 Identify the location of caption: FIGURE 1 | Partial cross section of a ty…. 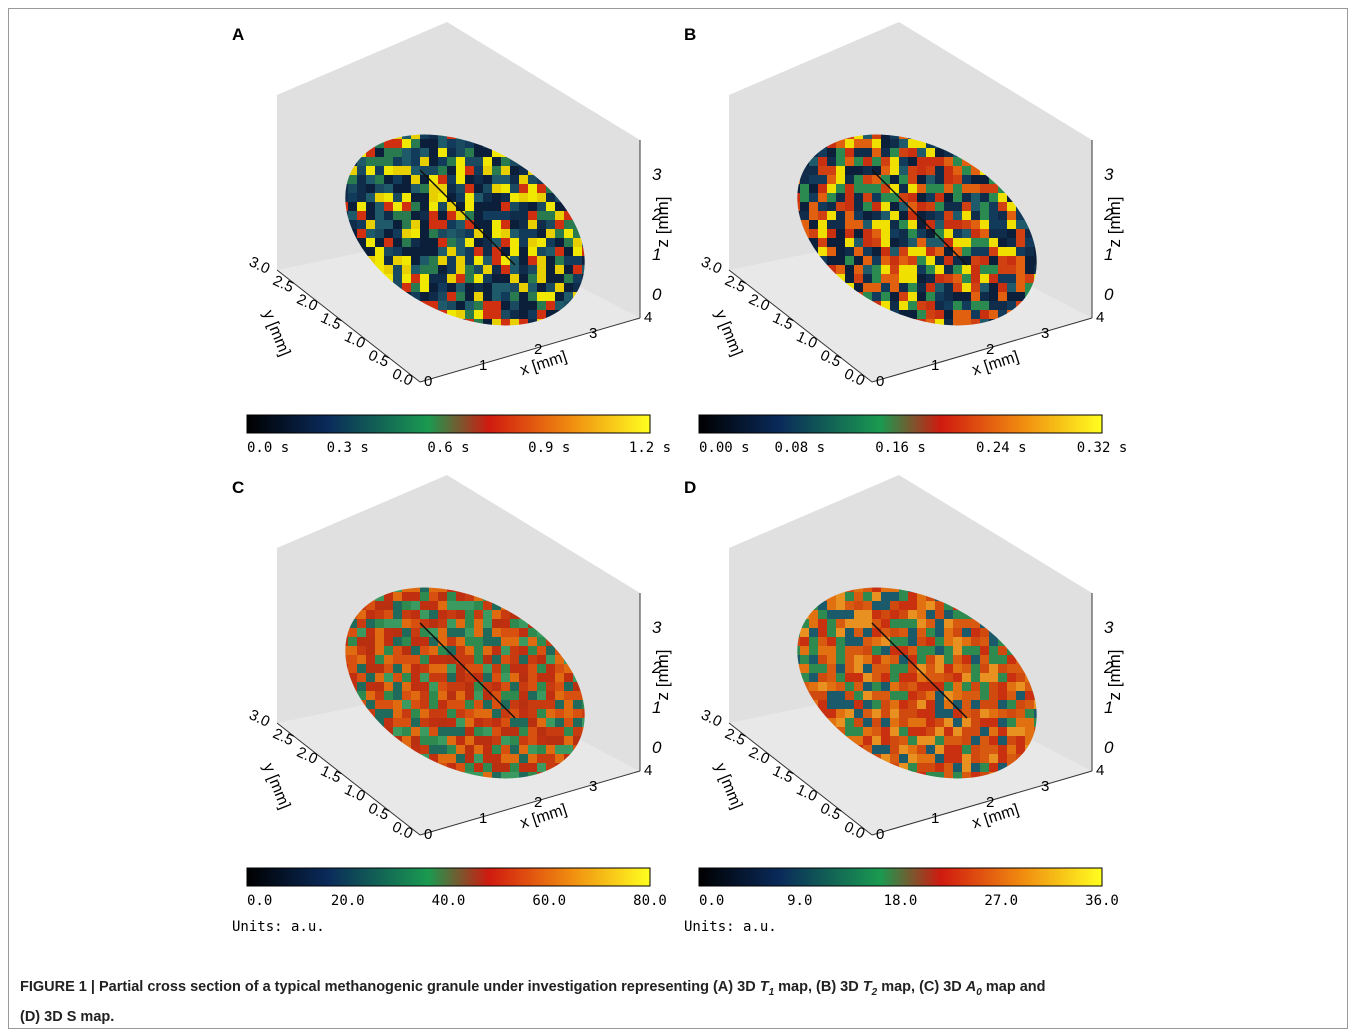
(680, 1002).